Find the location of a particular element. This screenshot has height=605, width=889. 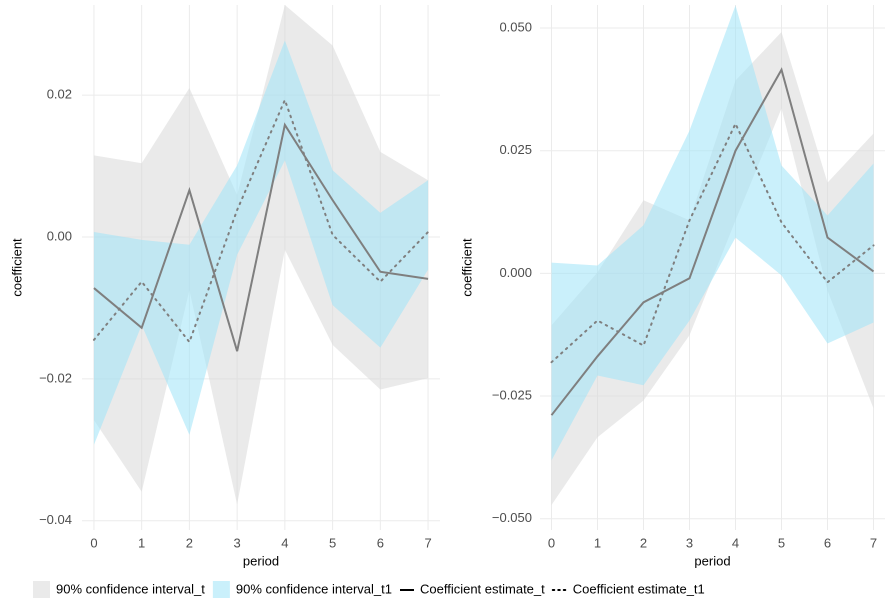

y-tick-label: −0.050 is located at coordinates (512, 517).